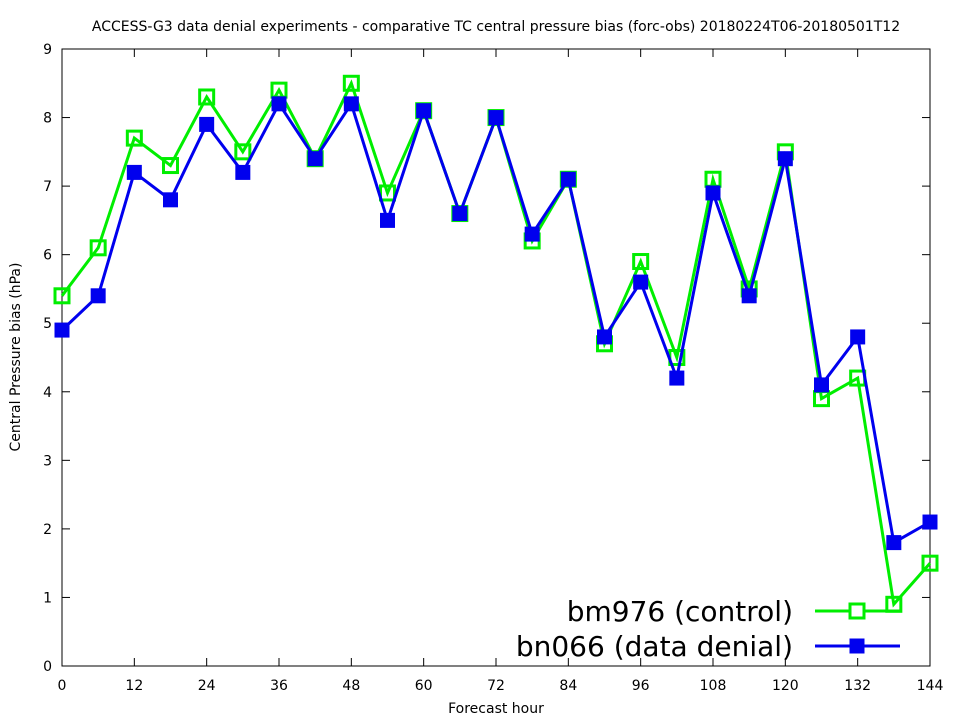 Image resolution: width=960 pixels, height=720 pixels. Describe the element at coordinates (207, 686) in the screenshot. I see `x-tick-label: 24` at that location.